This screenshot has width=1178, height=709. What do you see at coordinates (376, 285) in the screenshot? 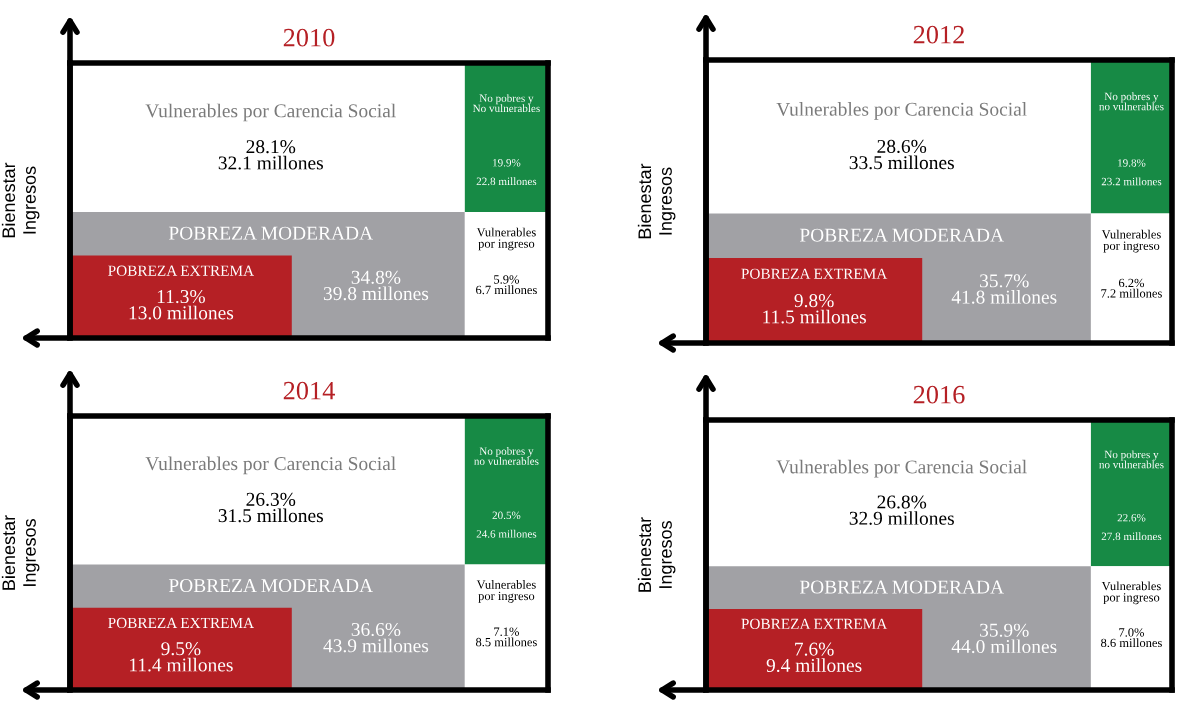
I see `data-label: 34.8% 39.8 millones` at bounding box center [376, 285].